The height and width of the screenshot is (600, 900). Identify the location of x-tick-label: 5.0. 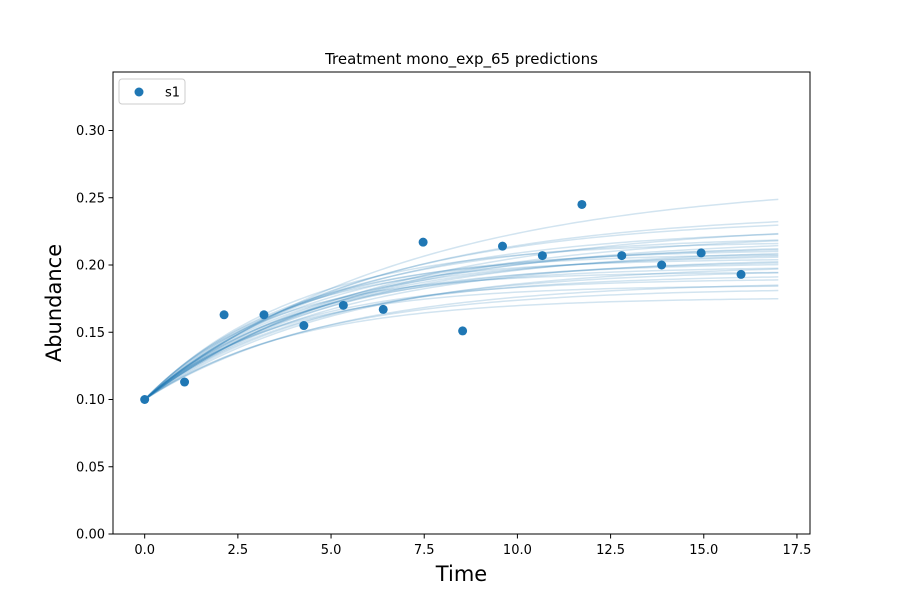
(331, 550).